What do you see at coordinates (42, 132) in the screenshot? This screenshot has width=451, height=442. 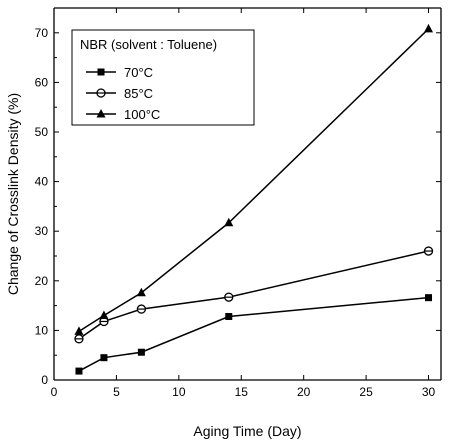 I see `y-tick-label: 50` at bounding box center [42, 132].